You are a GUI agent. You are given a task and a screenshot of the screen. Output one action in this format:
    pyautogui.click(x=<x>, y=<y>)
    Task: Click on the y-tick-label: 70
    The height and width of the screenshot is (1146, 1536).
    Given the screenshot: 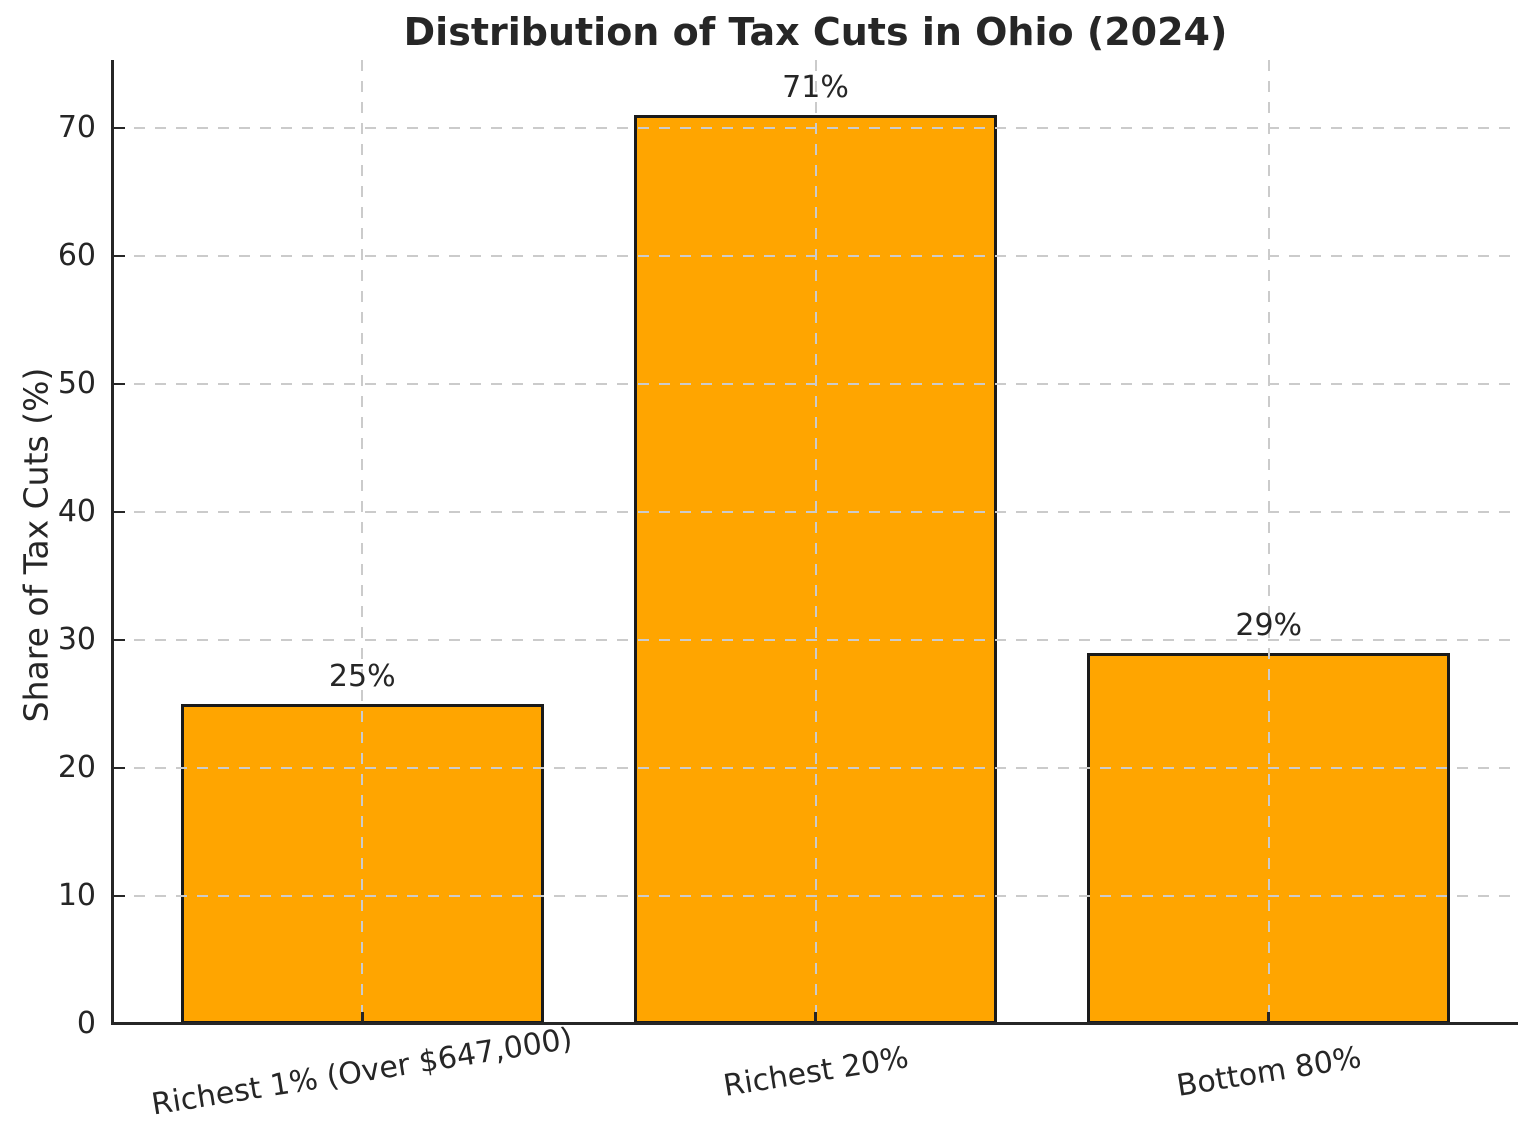 What is the action you would take?
    pyautogui.click(x=76, y=127)
    